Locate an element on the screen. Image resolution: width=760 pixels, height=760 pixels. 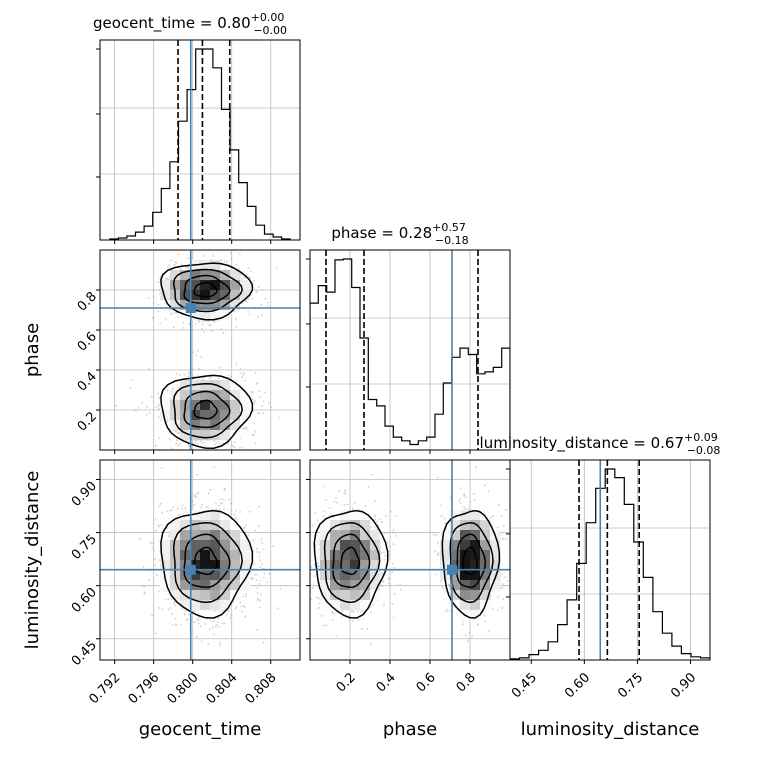
truth-marker is located at coordinates (452, 569).